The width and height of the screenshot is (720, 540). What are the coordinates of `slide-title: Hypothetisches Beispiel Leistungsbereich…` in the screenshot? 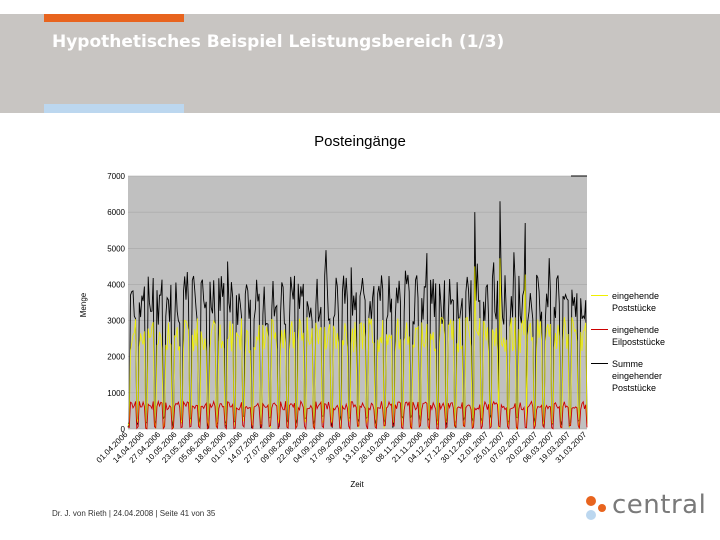 It's located at (278, 42).